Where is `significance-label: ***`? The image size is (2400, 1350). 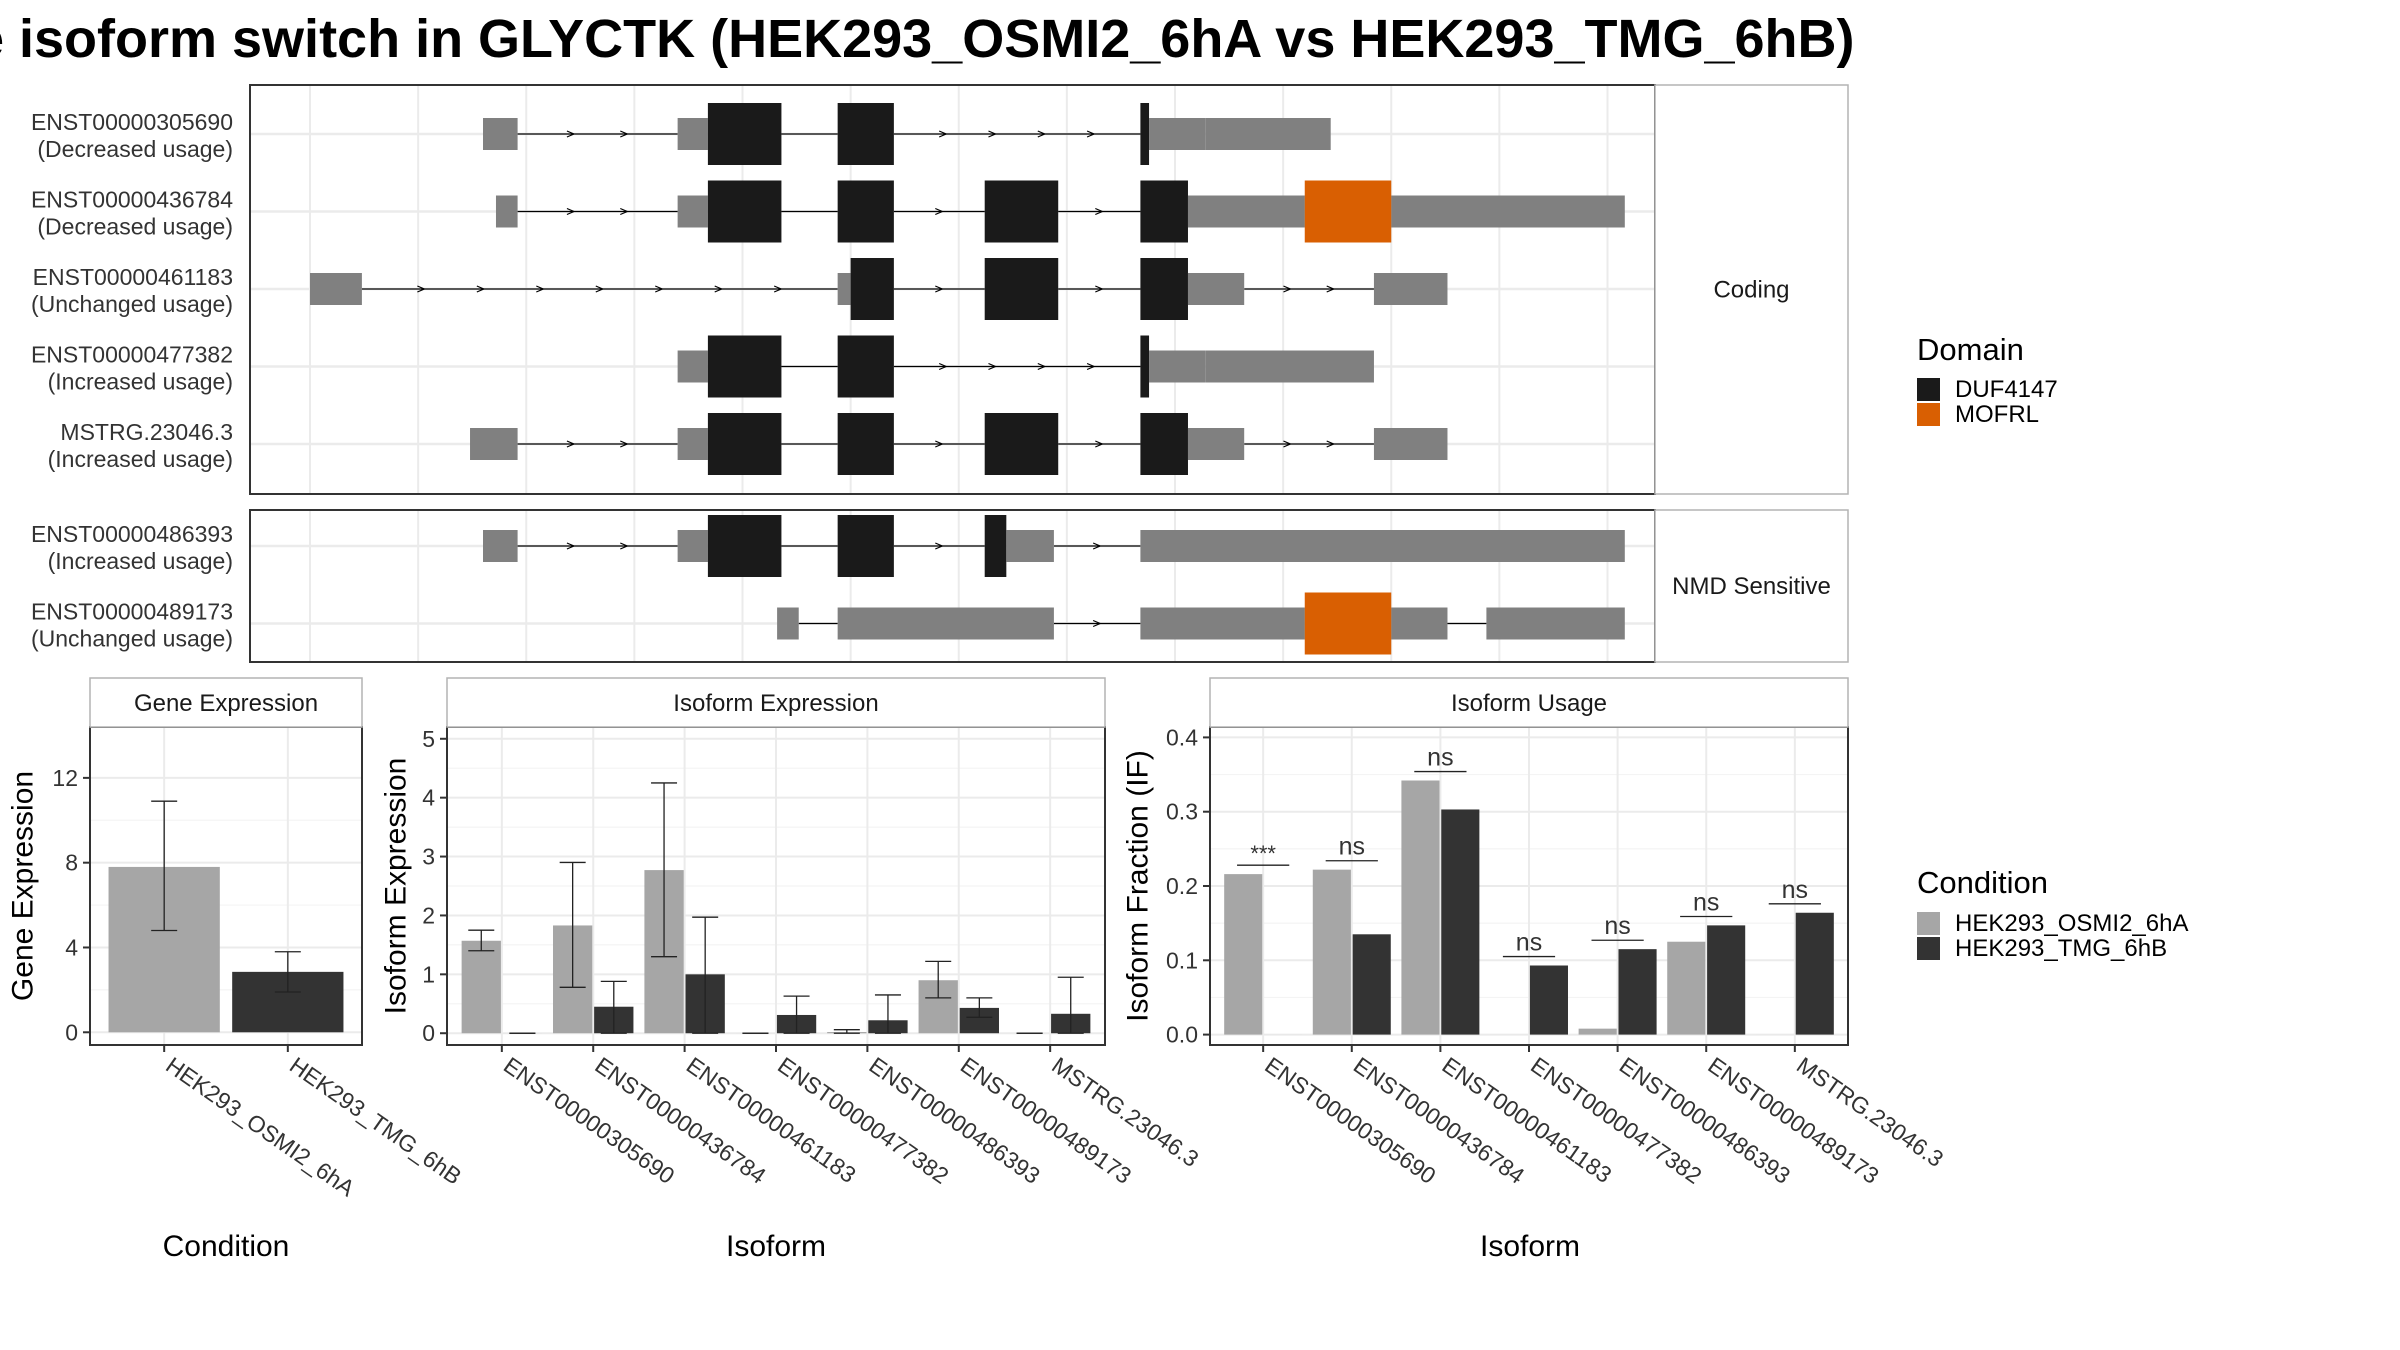
significance-label: *** is located at coordinates (1263, 853).